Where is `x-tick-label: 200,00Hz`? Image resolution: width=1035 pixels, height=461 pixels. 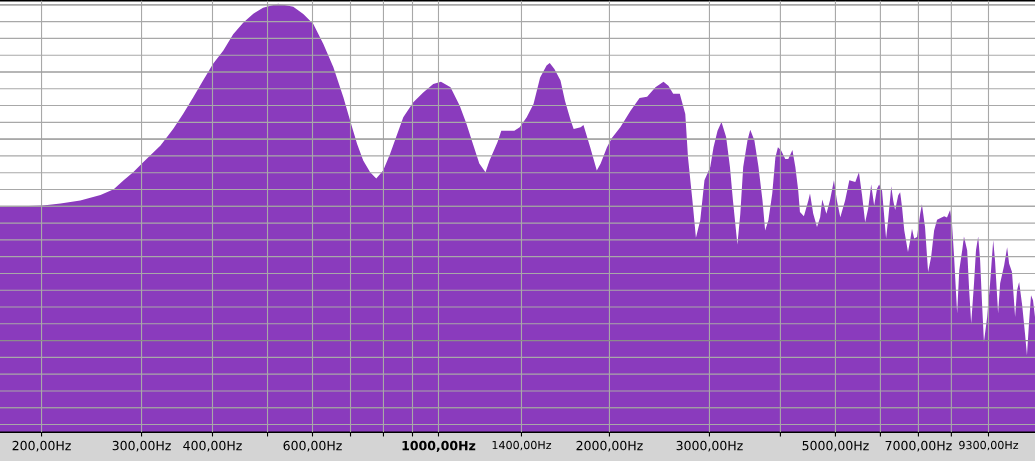 x-tick-label: 200,00Hz is located at coordinates (41, 446).